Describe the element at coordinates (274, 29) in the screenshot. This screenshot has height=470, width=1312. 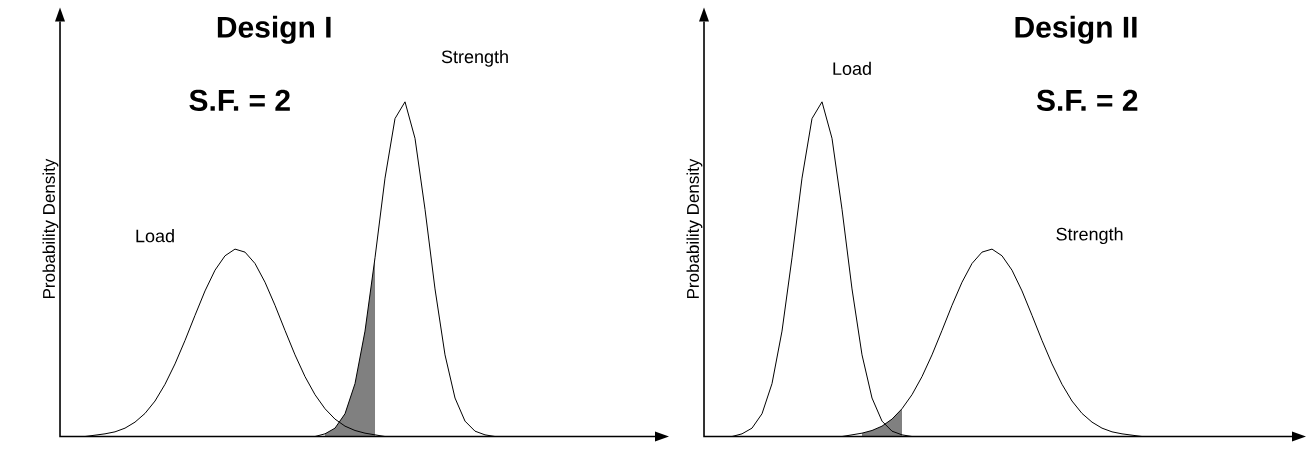
I see `chart-title: Design I` at that location.